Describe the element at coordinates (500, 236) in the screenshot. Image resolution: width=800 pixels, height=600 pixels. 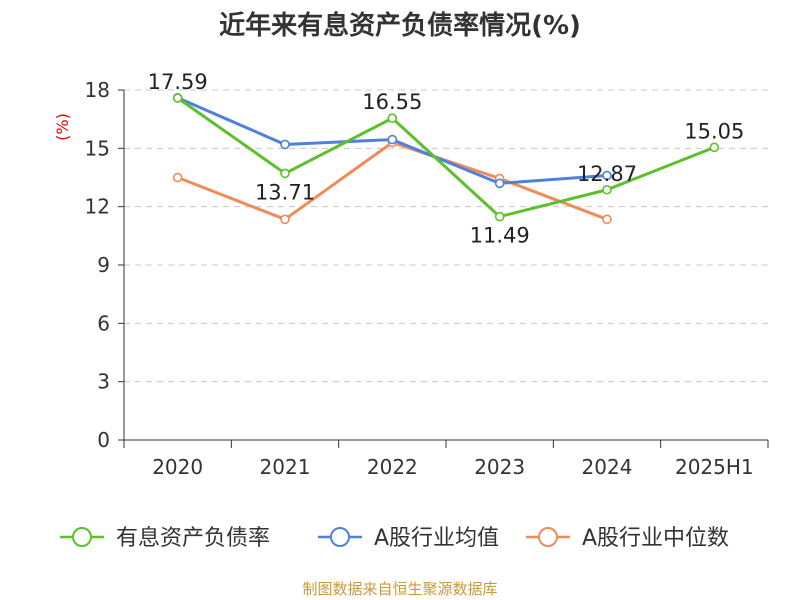
I see `data-label: 11.49` at that location.